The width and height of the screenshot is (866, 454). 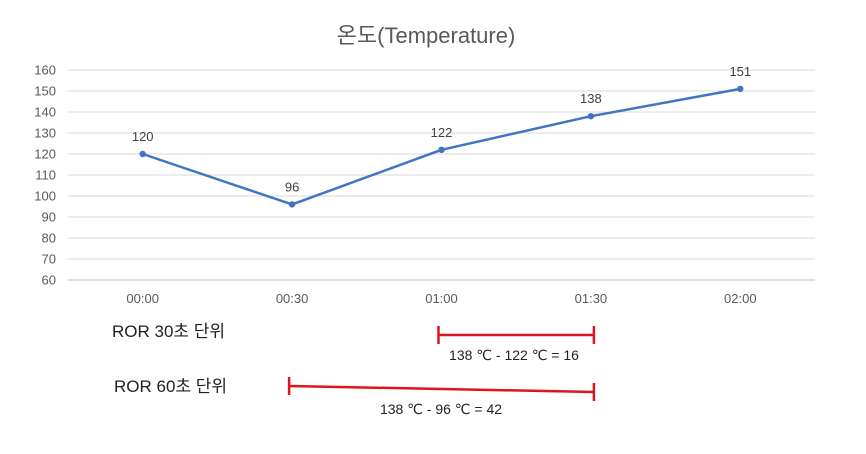 I want to click on data-point-01:30, so click(x=591, y=116).